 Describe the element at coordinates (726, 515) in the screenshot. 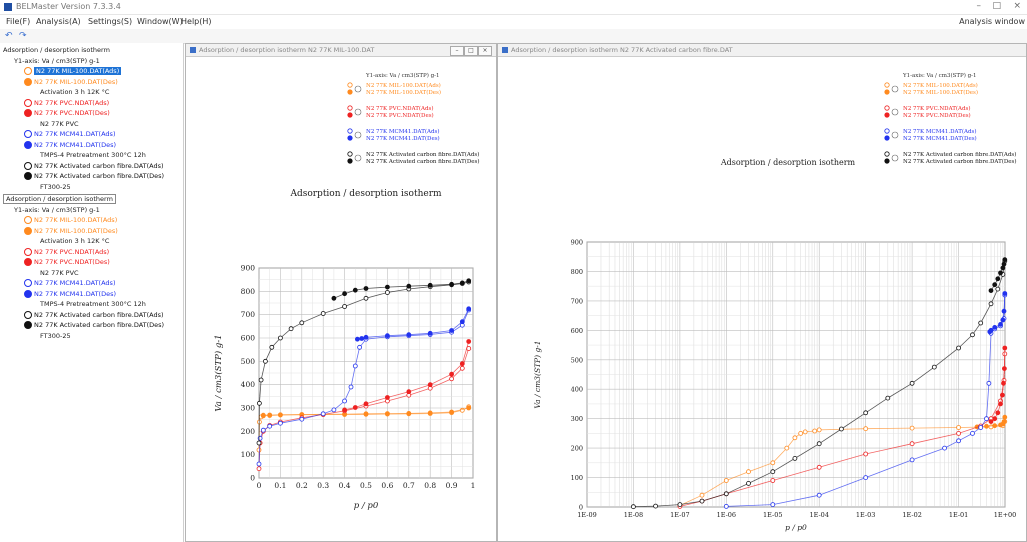

I see `x-tick-label: 1E-06` at that location.